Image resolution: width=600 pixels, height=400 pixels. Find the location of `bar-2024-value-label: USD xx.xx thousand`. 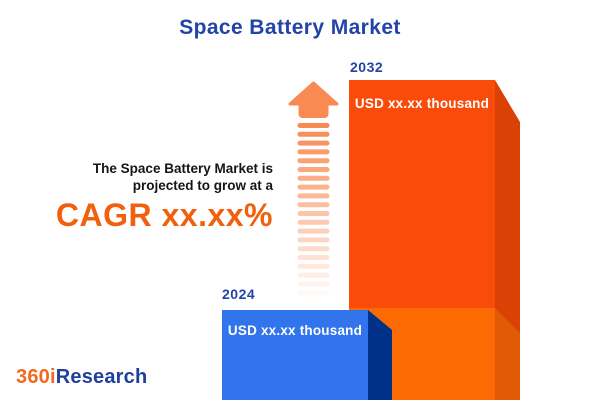

bar-2024-value-label: USD xx.xx thousand is located at coordinates (295, 330).